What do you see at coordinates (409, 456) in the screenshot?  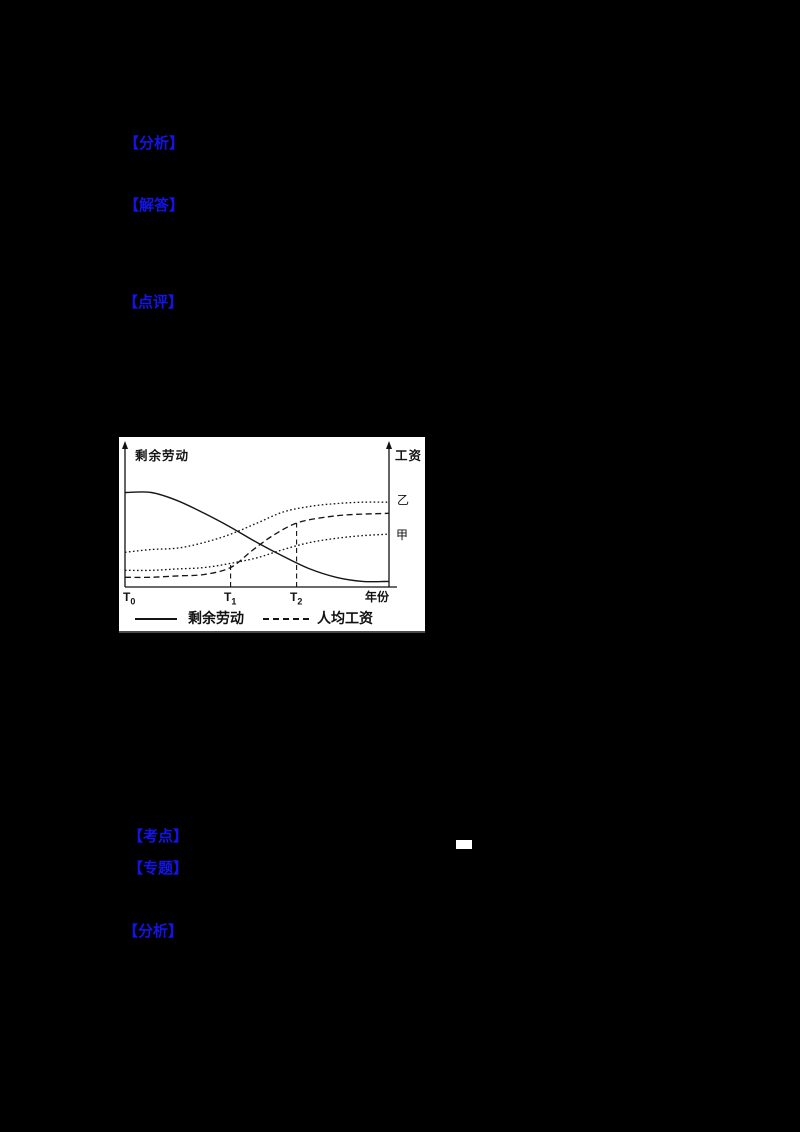 I see `right-axis-title: 工资` at bounding box center [409, 456].